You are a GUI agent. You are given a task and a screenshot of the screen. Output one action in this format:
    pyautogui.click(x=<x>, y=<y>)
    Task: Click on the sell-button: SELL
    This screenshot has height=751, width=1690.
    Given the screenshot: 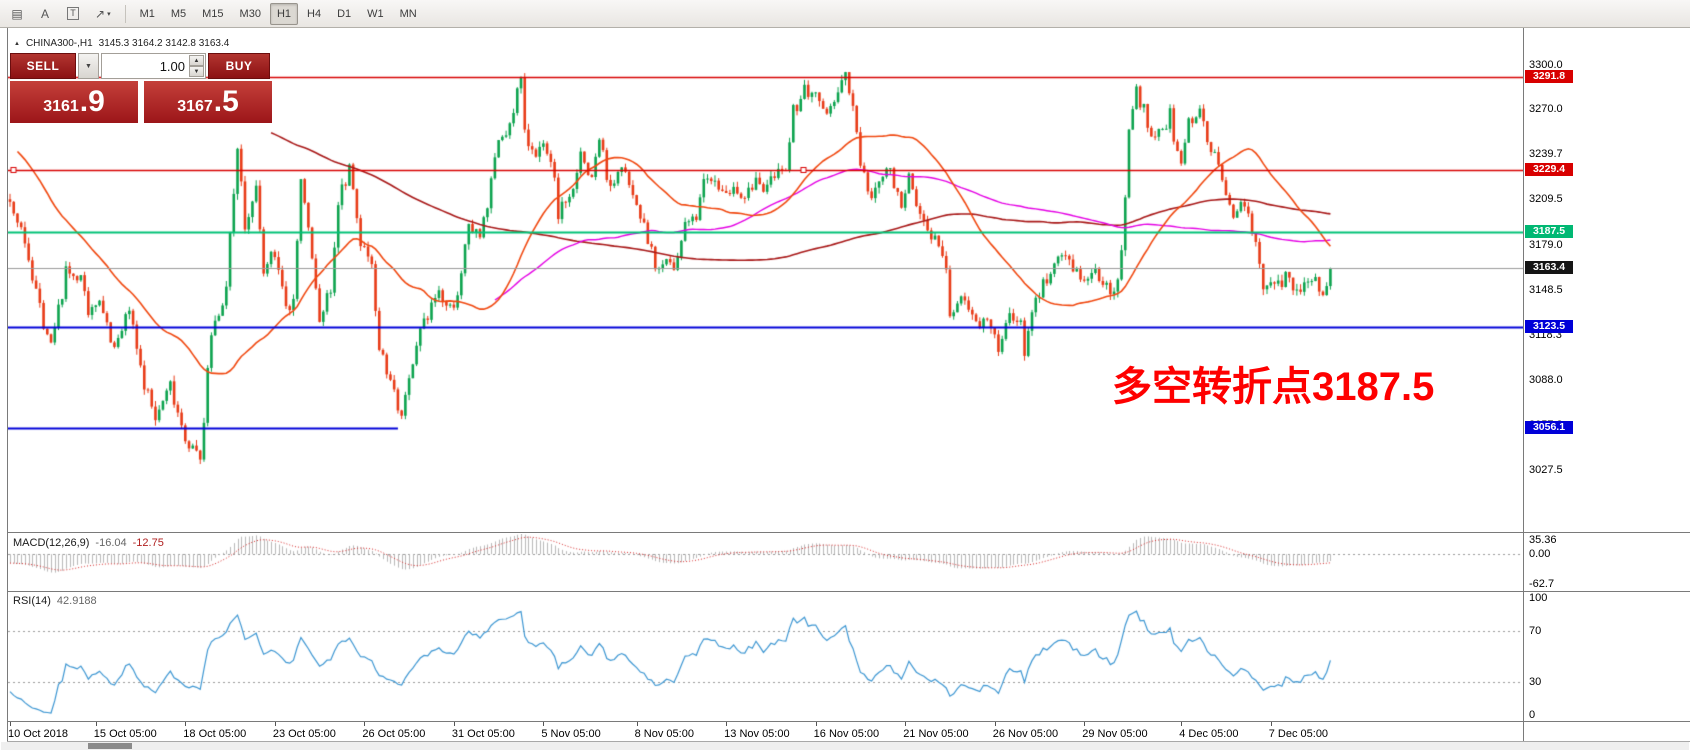 What is the action you would take?
    pyautogui.click(x=43, y=66)
    